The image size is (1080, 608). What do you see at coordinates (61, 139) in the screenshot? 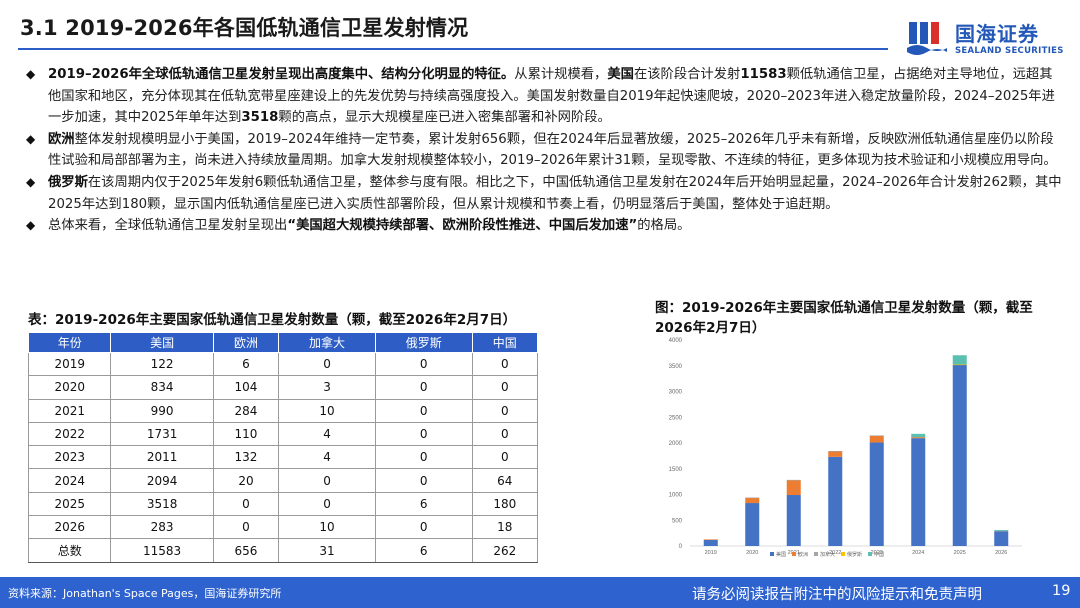
I see `bullet-bold-text: 欧洲` at bounding box center [61, 139].